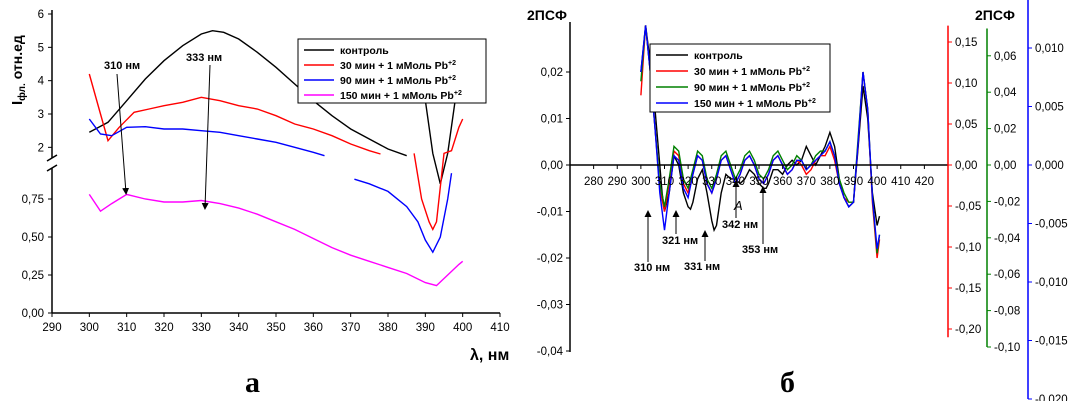 This screenshot has height=401, width=1077. What do you see at coordinates (1049, 49) in the screenshot?
I see `y-tick-label-right-3: 0,010` at bounding box center [1049, 49].